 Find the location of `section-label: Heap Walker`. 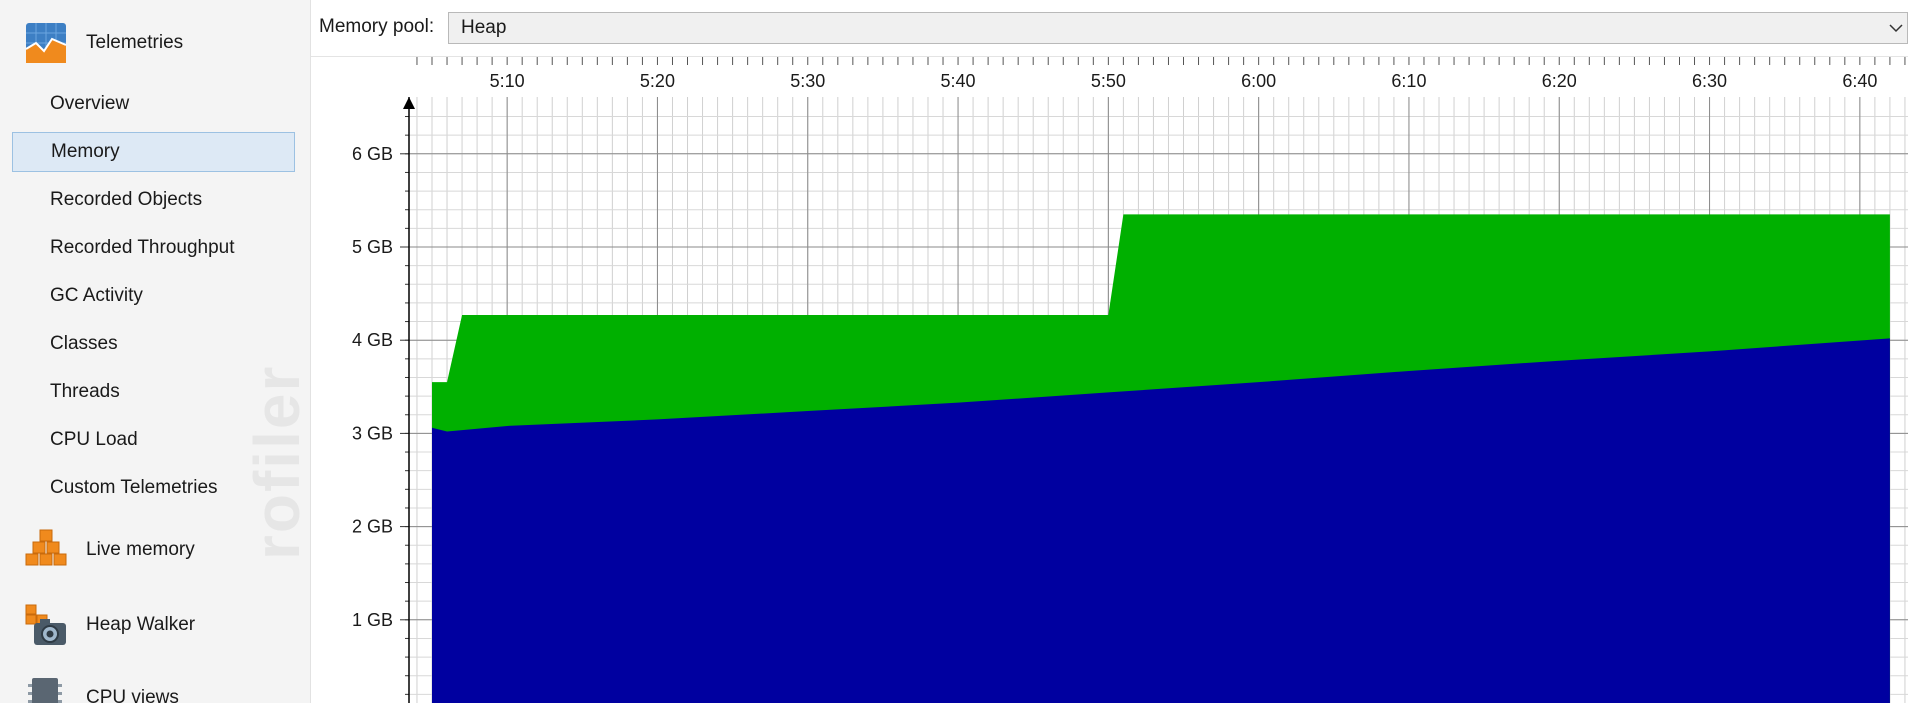

section-label: Heap Walker is located at coordinates (141, 624).